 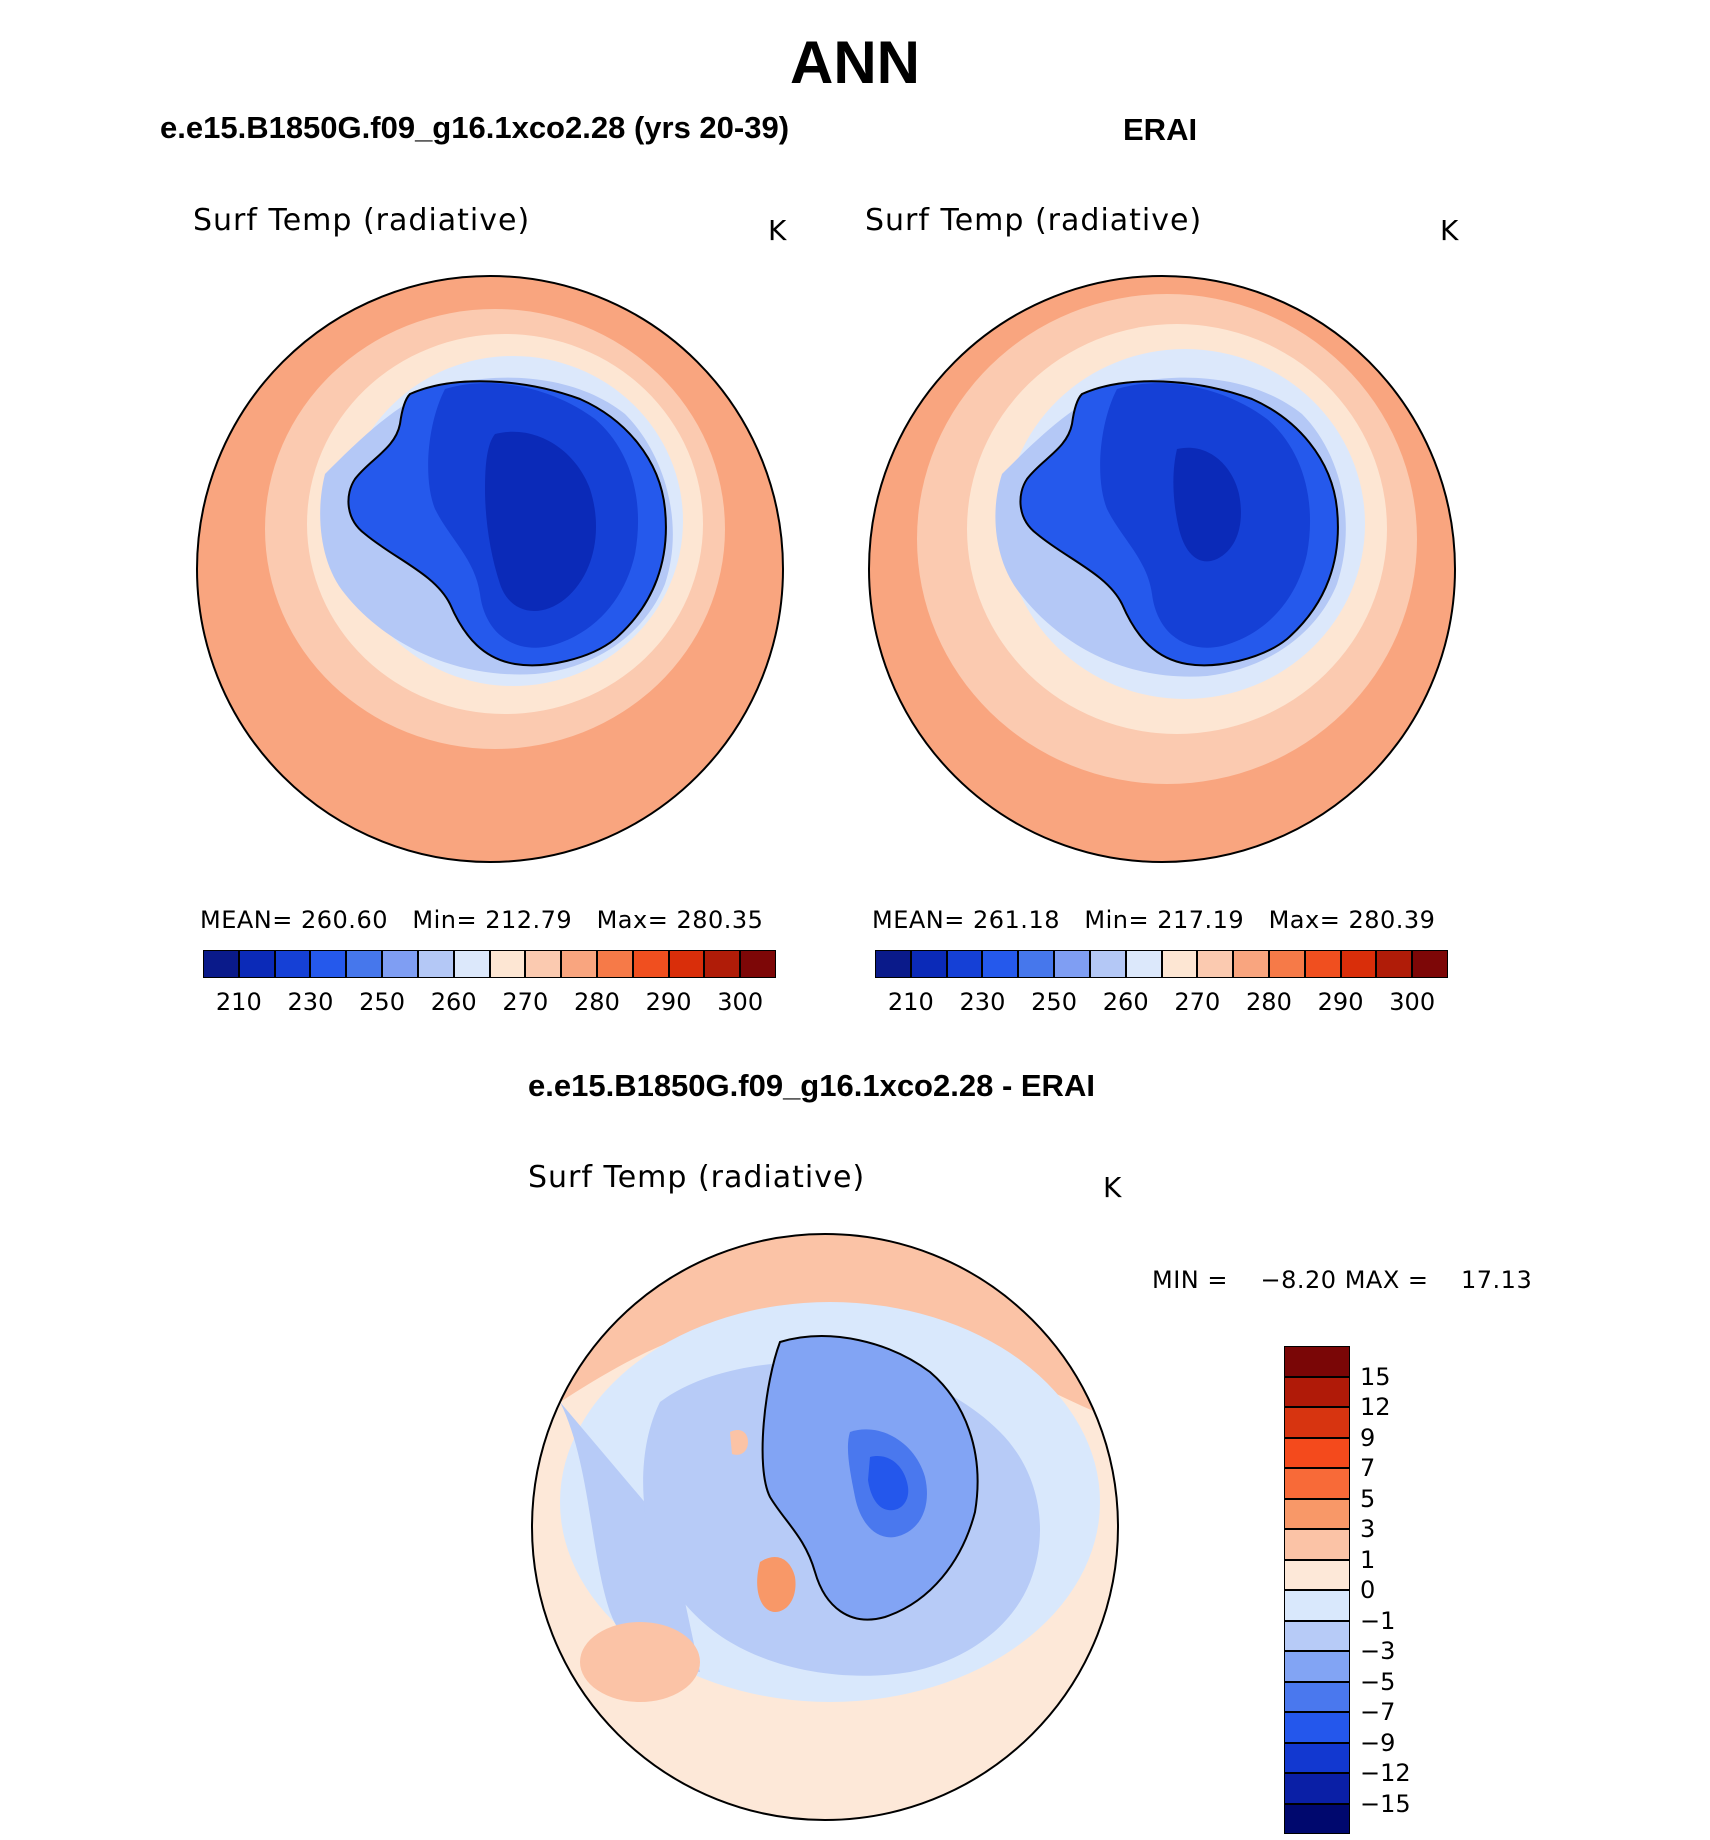 What do you see at coordinates (1385, 1803) in the screenshot?
I see `diff-colorbar-tick-label: −15` at bounding box center [1385, 1803].